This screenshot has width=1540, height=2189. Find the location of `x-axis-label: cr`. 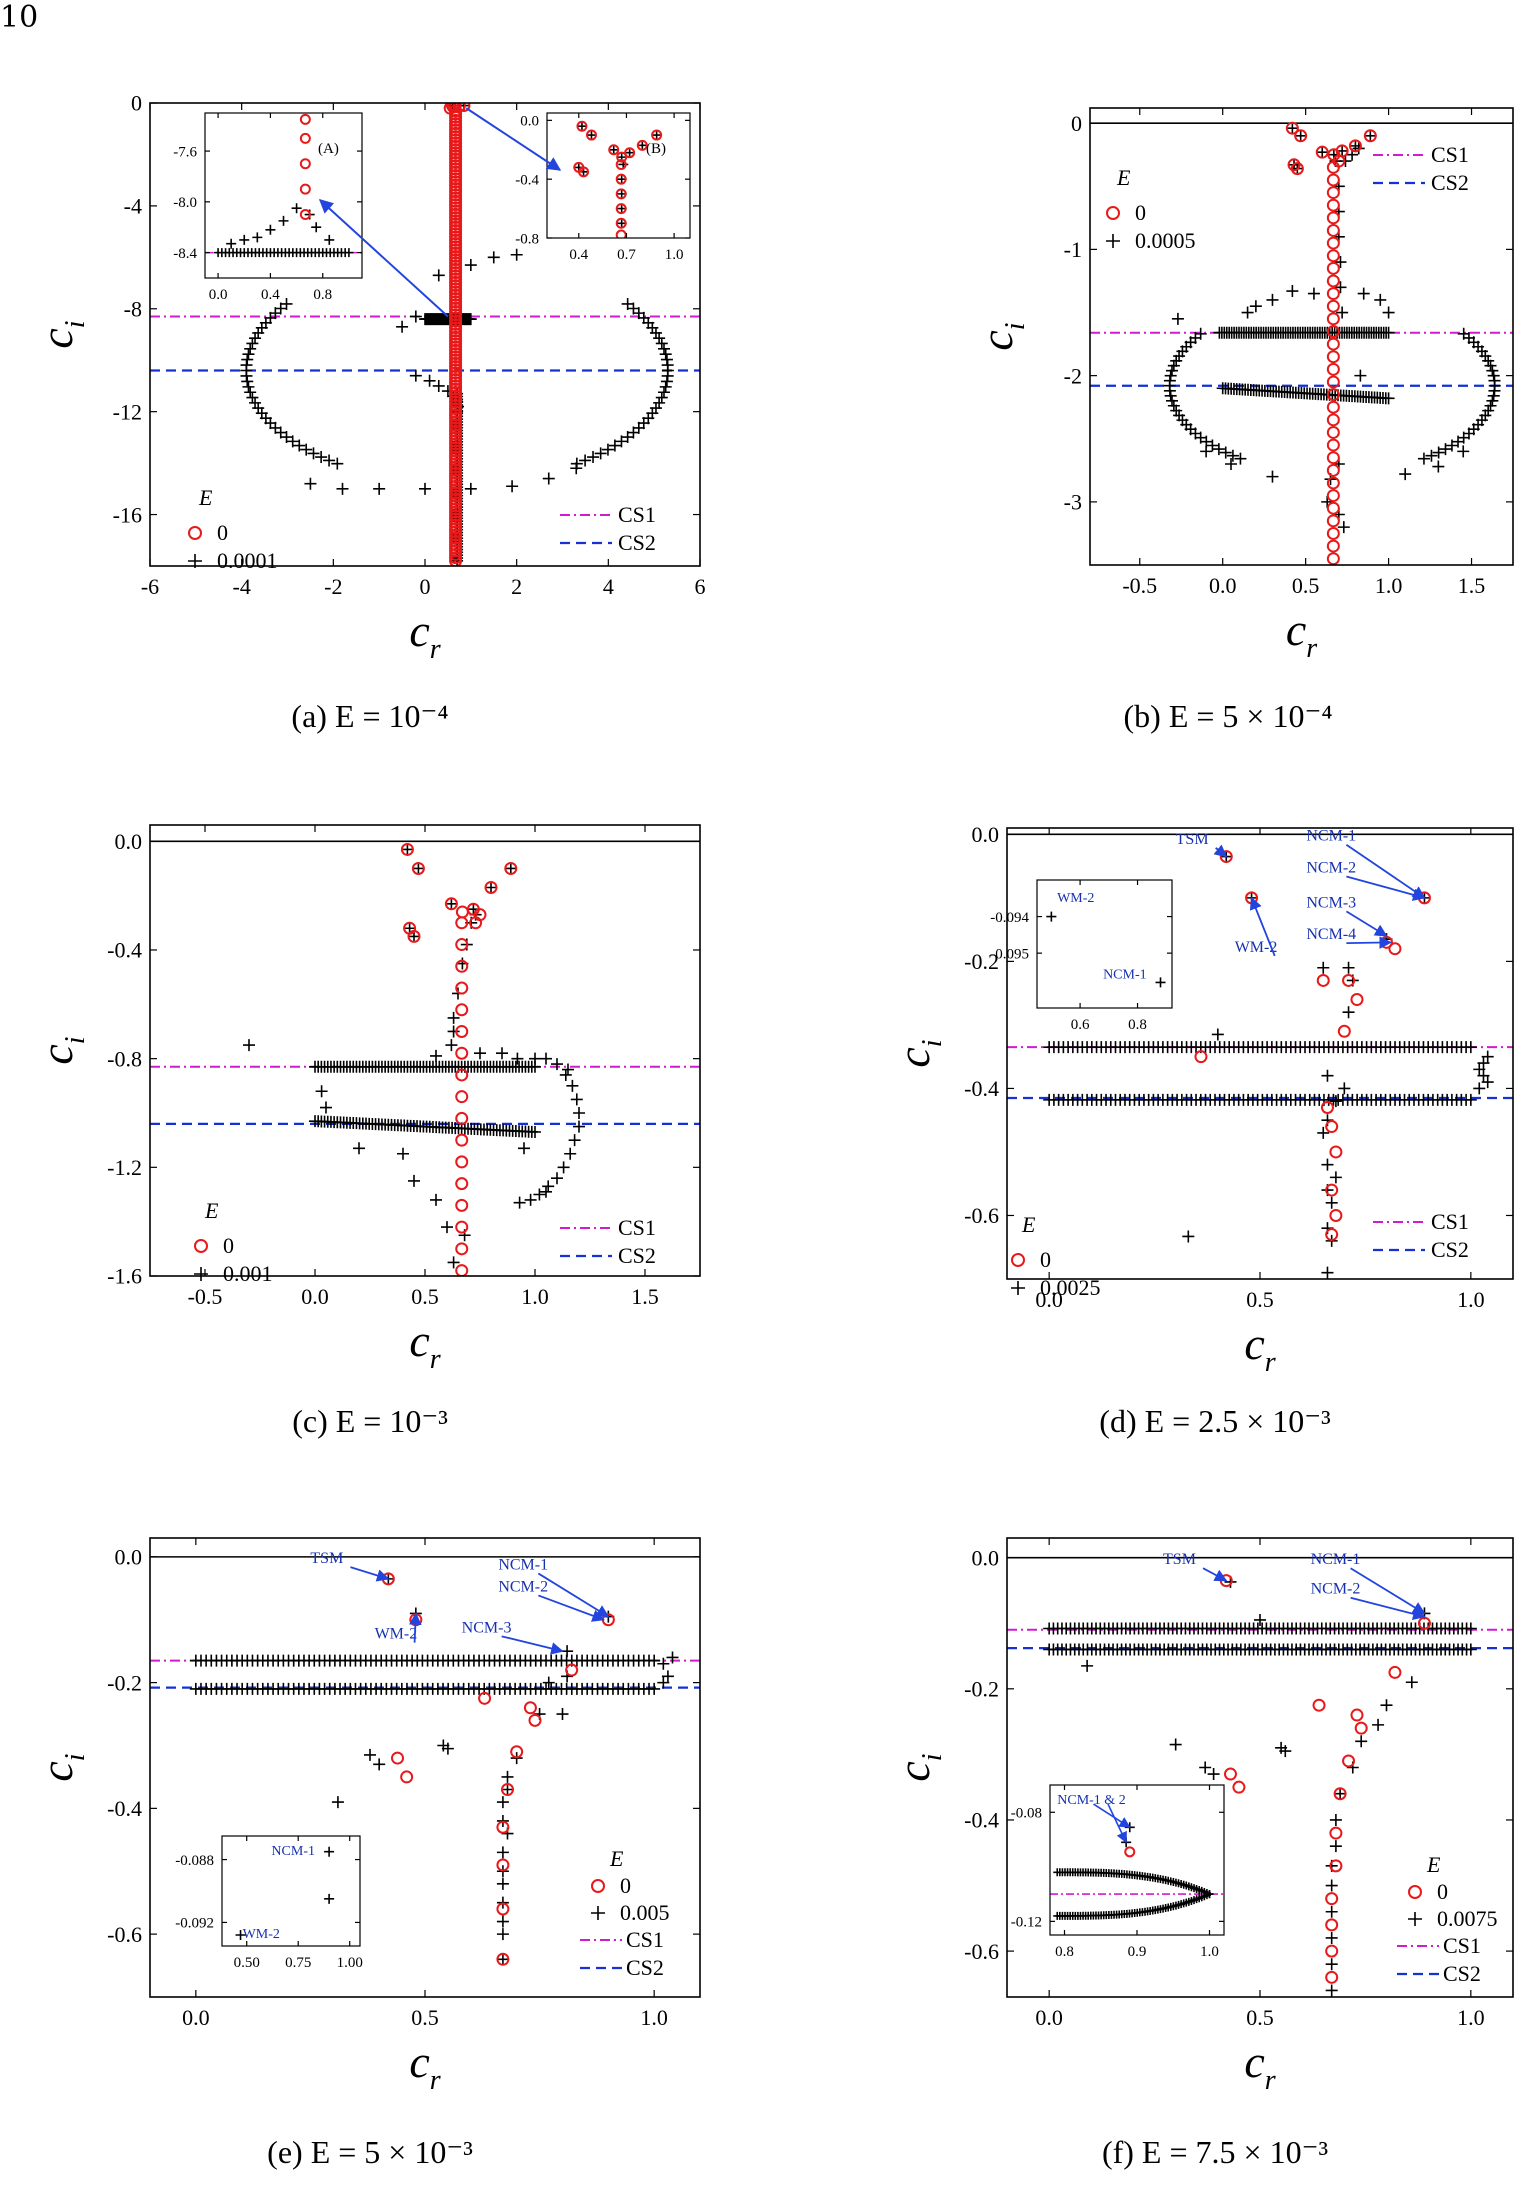

x-axis-label: cr is located at coordinates (1259, 2066).